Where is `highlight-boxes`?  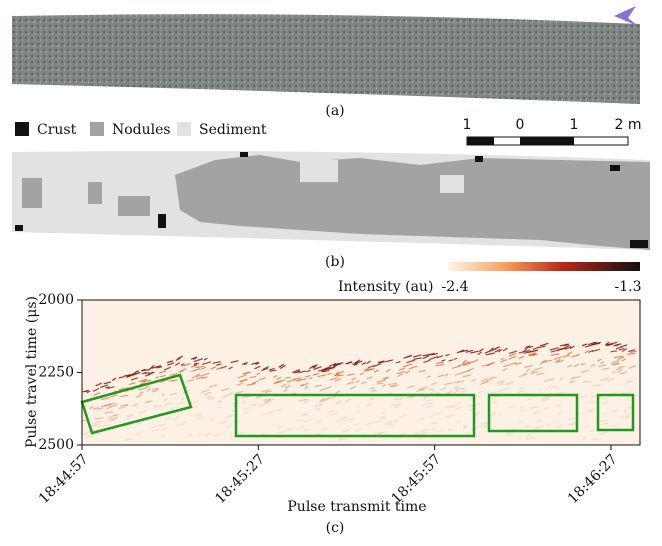
highlight-boxes is located at coordinates (357, 405).